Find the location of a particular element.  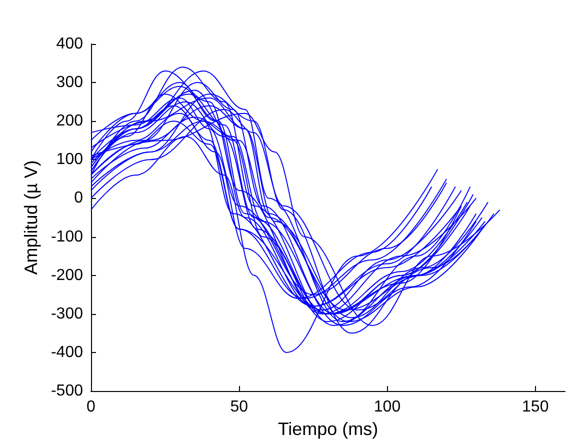

y-tick-label: 400 is located at coordinates (70, 44).